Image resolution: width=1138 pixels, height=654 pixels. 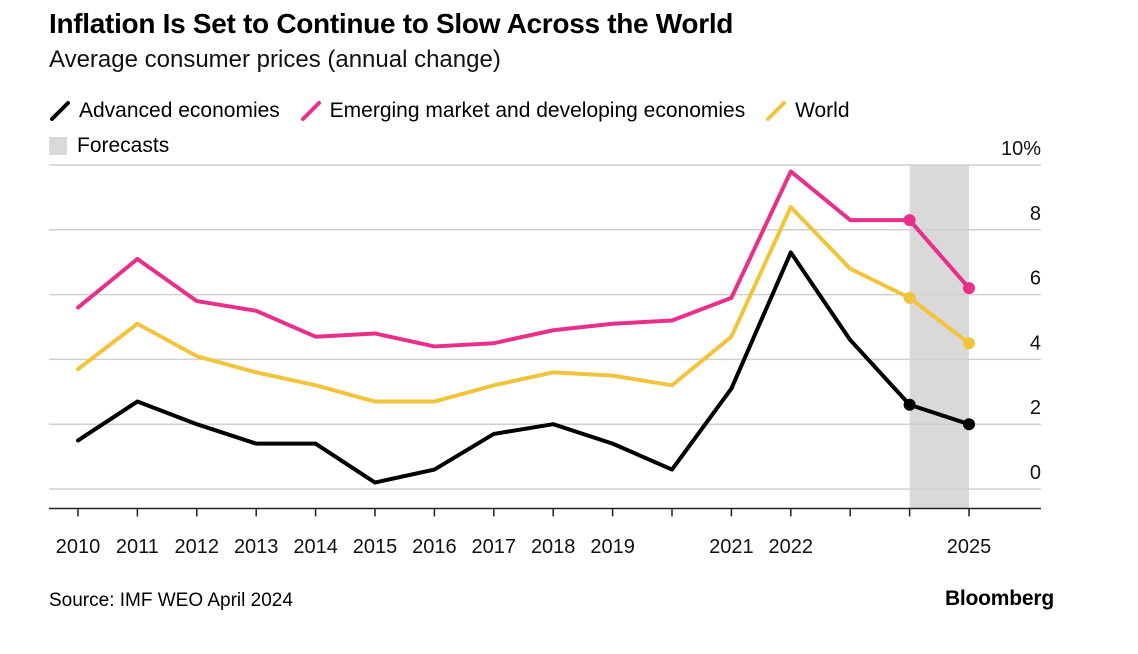 What do you see at coordinates (909, 404) in the screenshot?
I see `series-marker-advanced-2024` at bounding box center [909, 404].